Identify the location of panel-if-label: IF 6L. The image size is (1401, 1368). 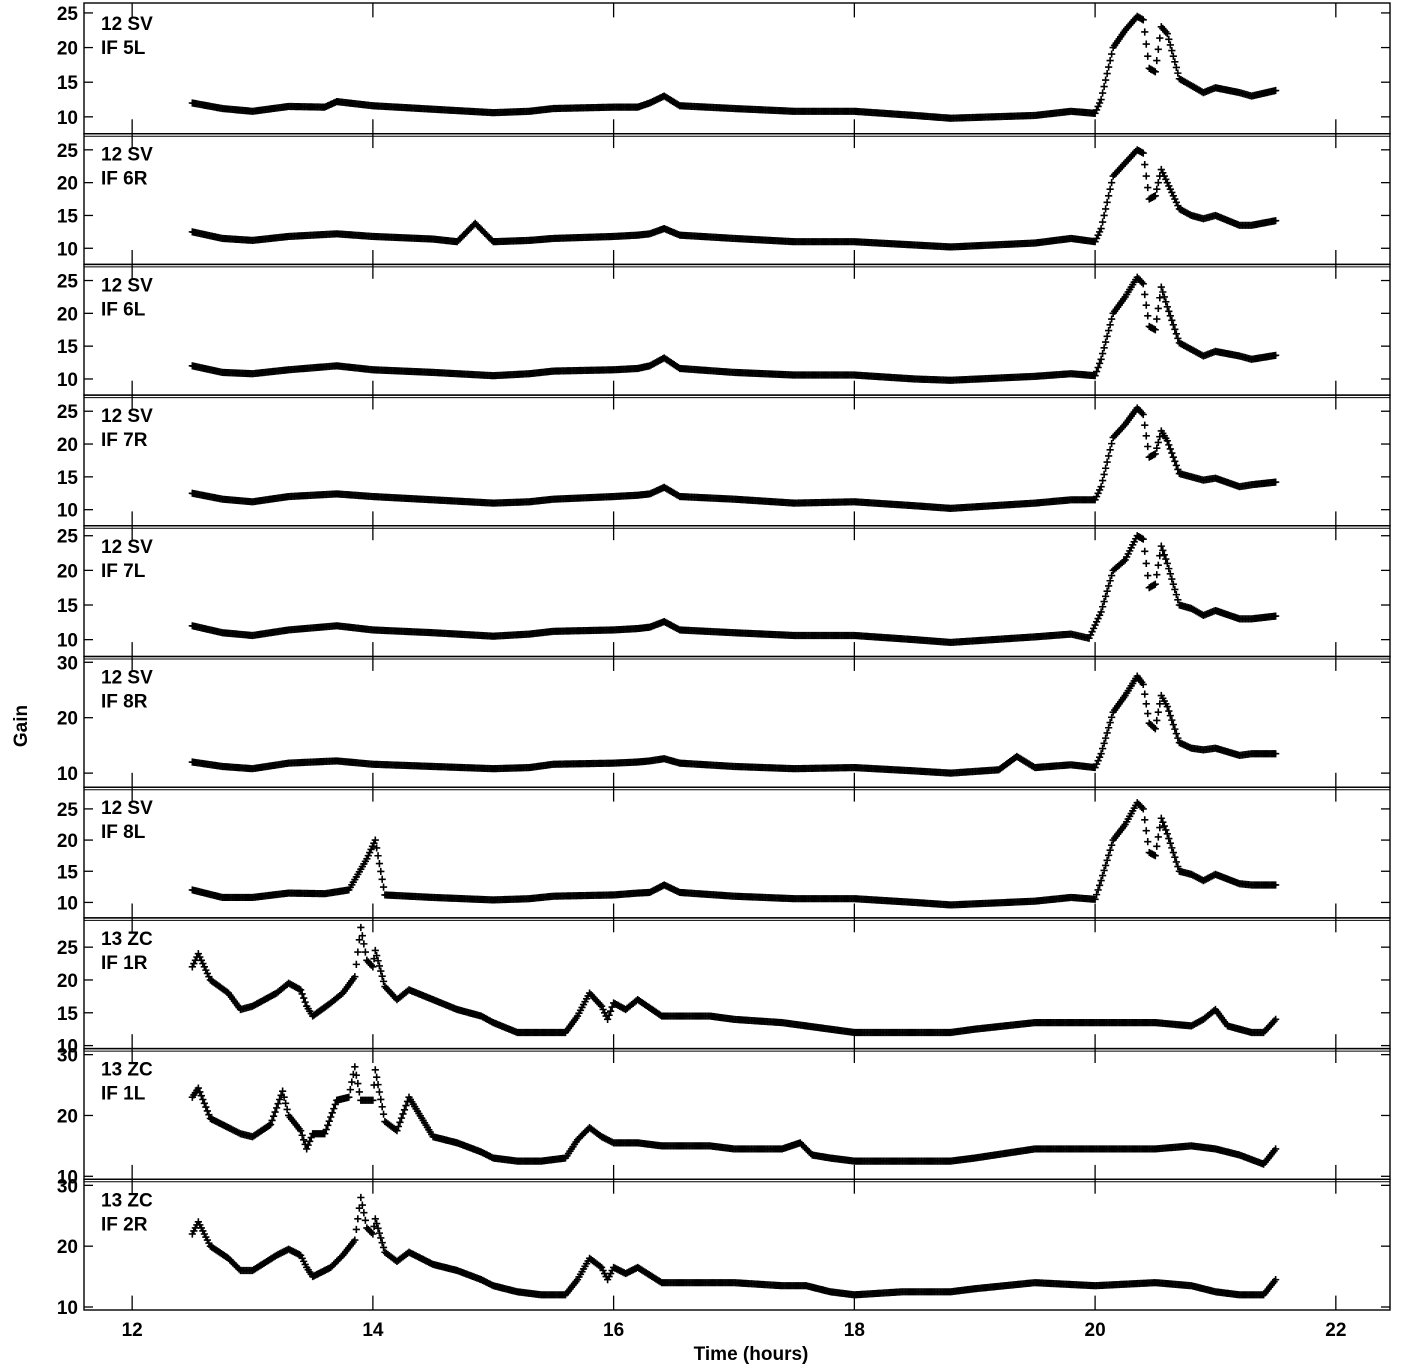
(123, 309).